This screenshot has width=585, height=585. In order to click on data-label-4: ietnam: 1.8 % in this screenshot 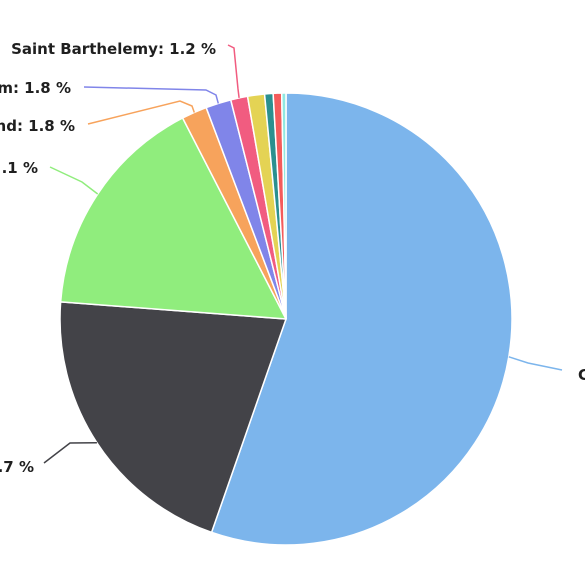, I will do `click(35, 88)`.